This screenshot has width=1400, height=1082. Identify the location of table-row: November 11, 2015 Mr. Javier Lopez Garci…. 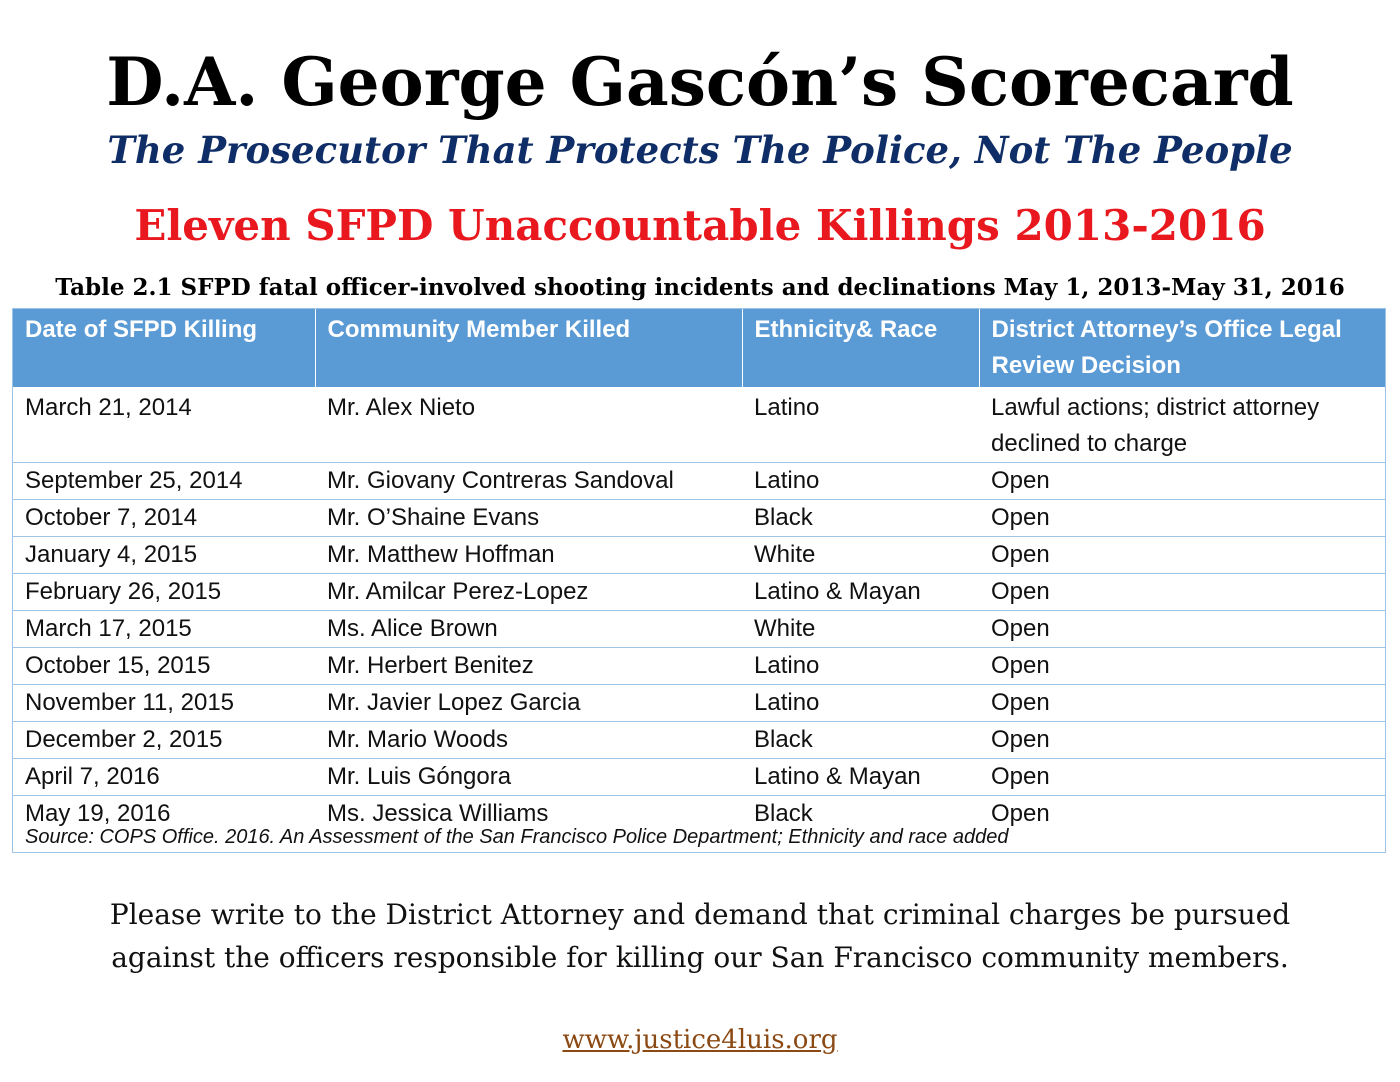
(699, 703).